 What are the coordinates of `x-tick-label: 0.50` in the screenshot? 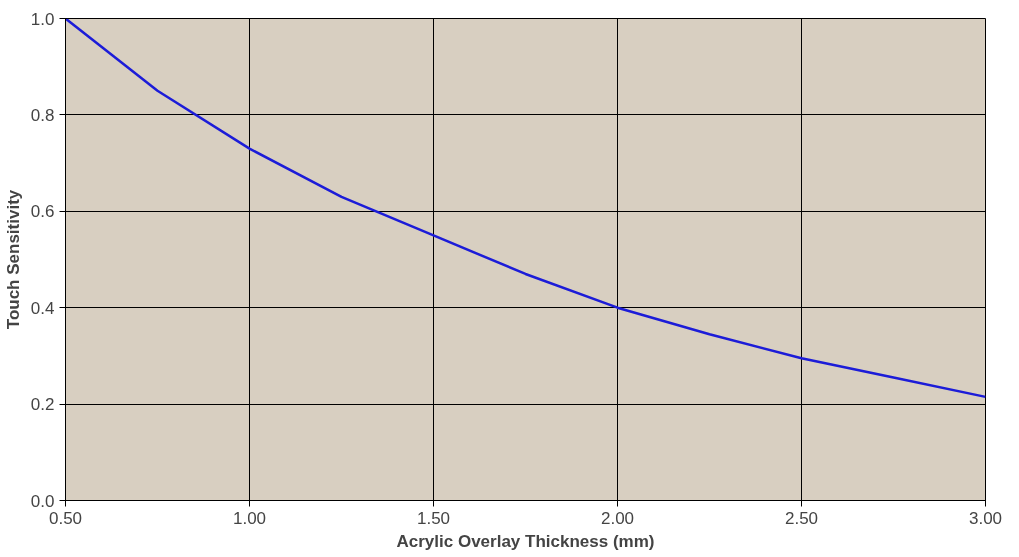 It's located at (65, 518).